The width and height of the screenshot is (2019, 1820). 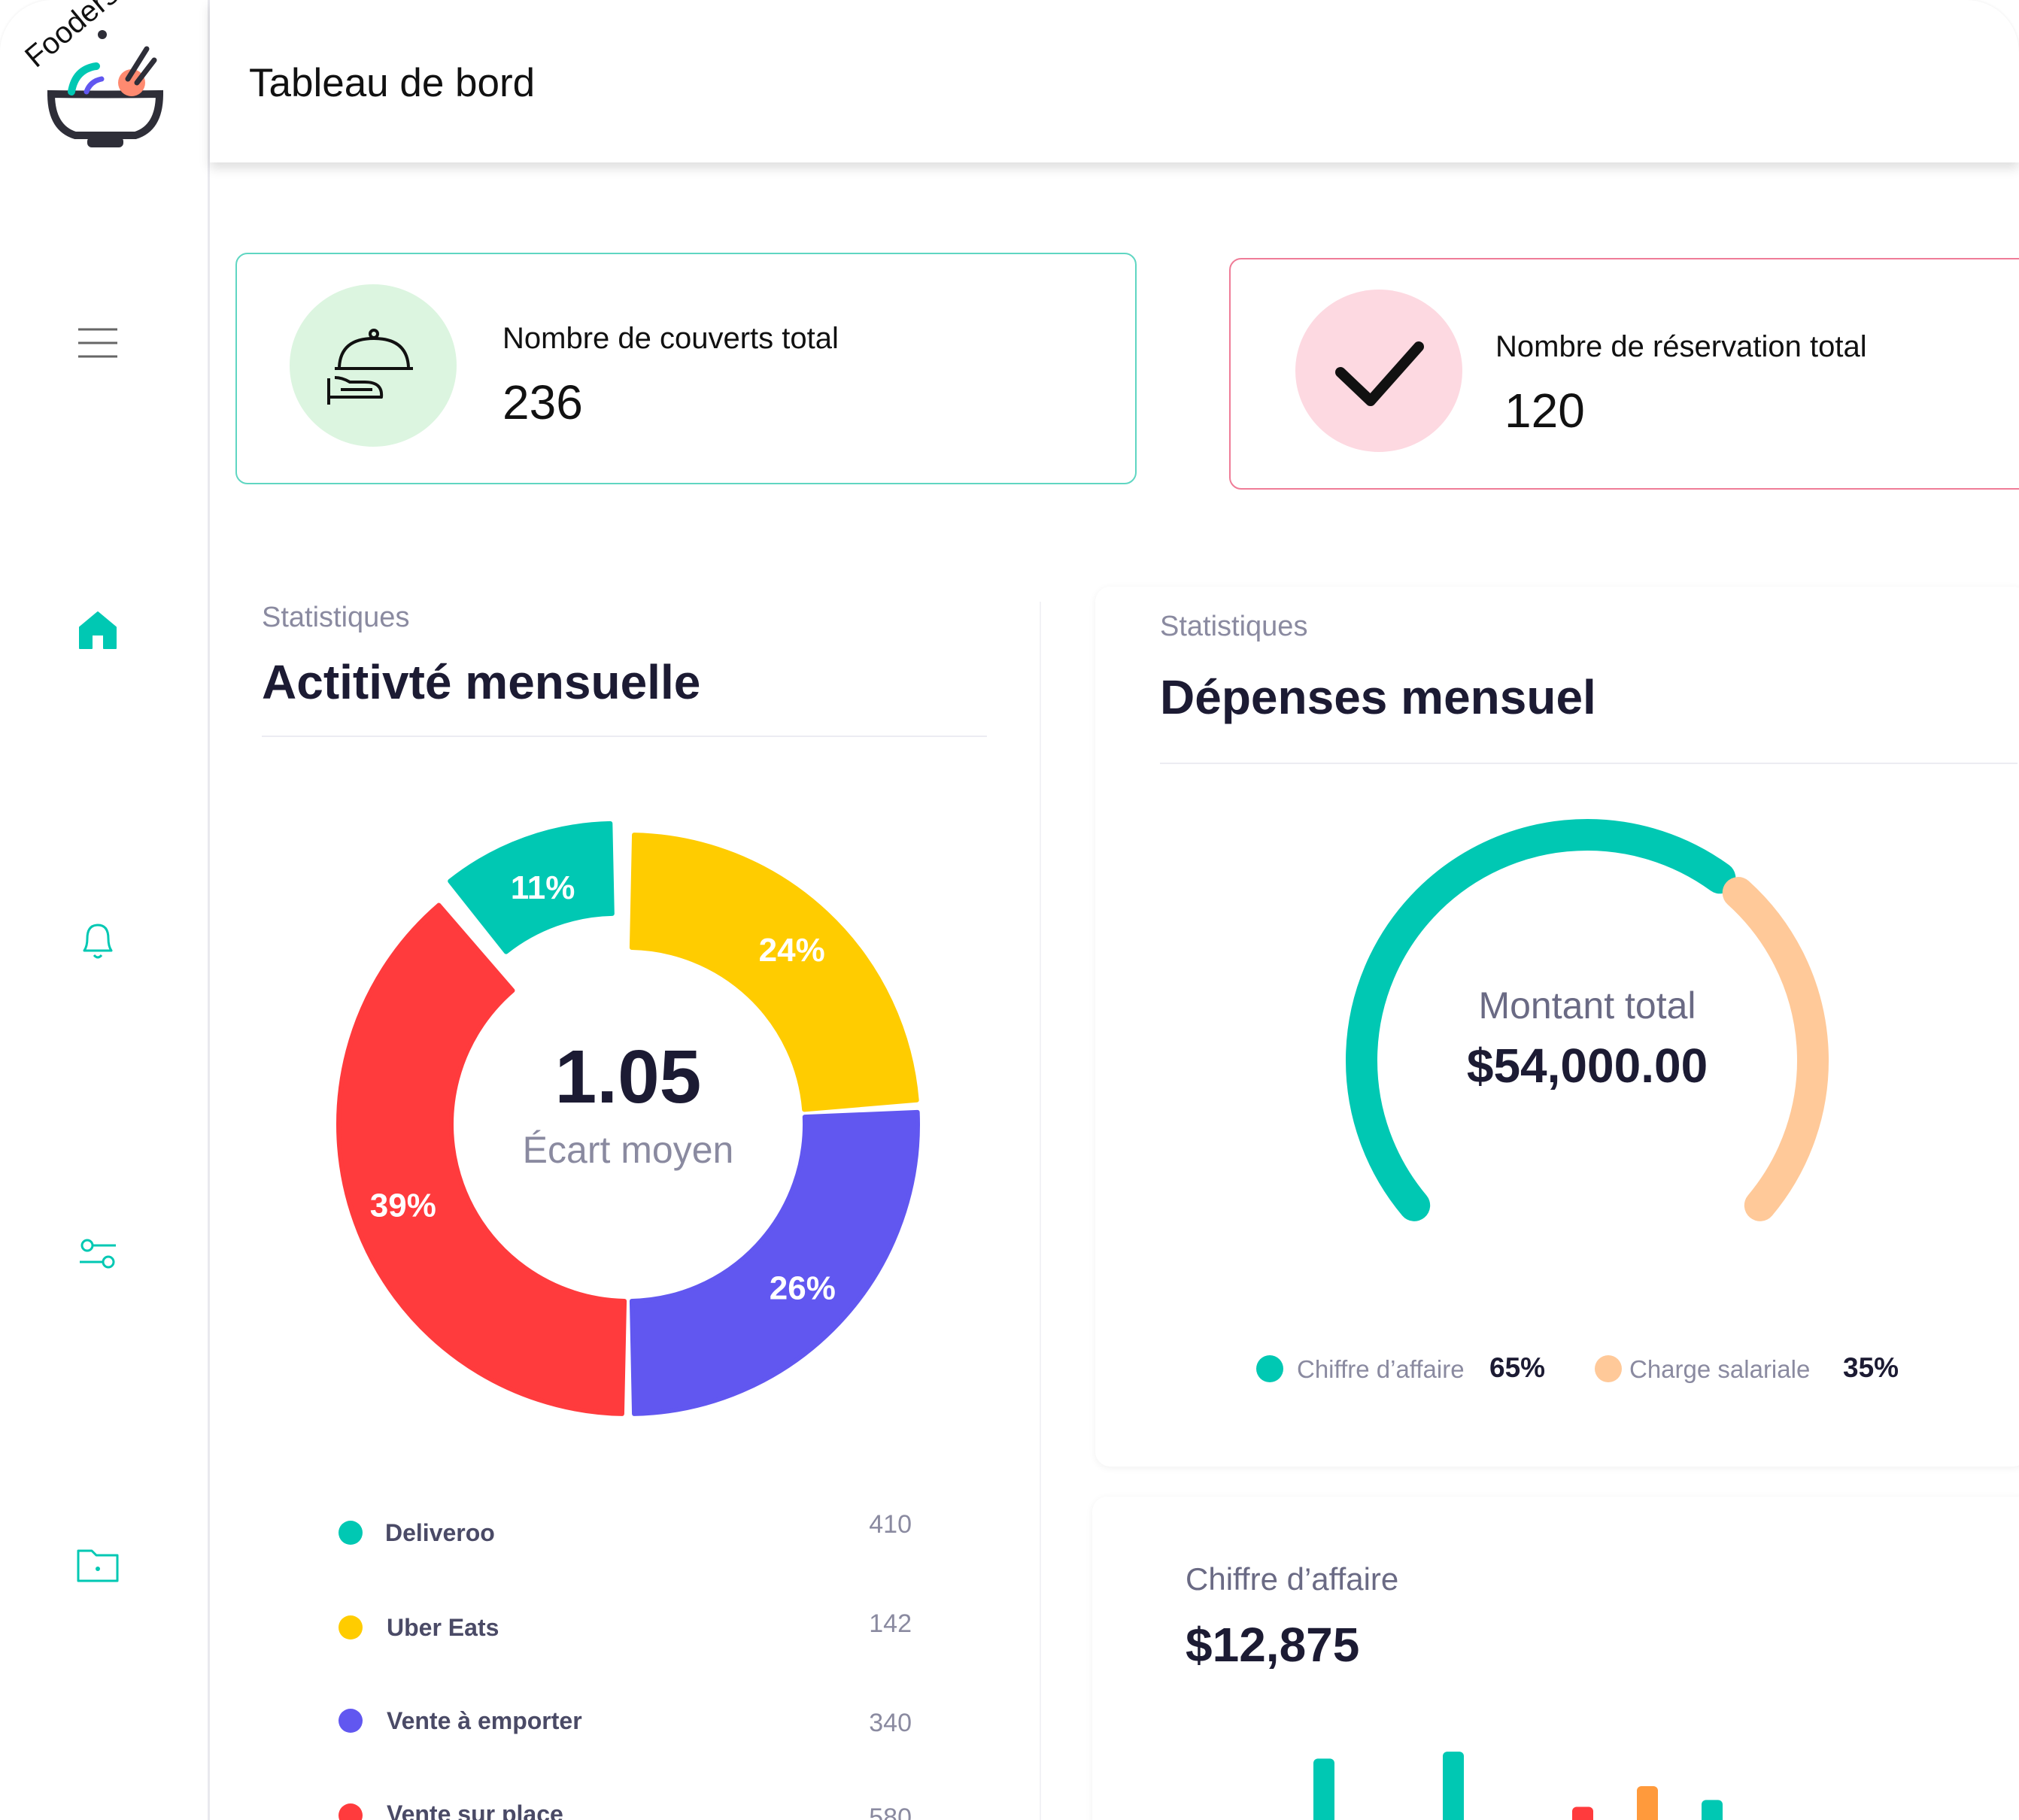 What do you see at coordinates (440, 1532) in the screenshot?
I see `legend-label-deliveroo: Deliveroo` at bounding box center [440, 1532].